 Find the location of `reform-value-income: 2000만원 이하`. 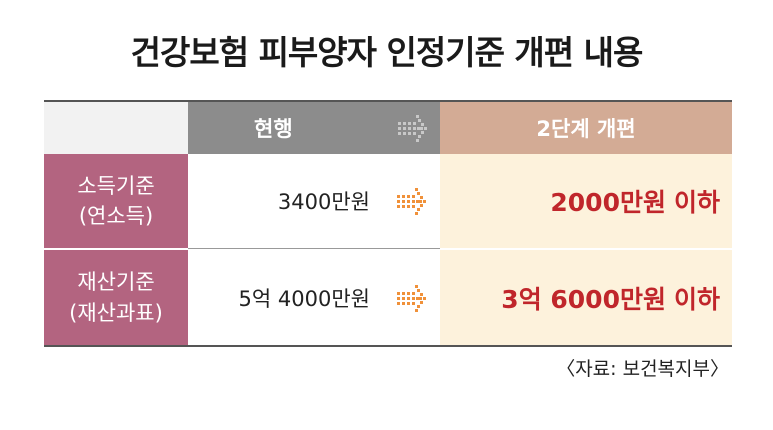

reform-value-income: 2000만원 이하 is located at coordinates (586, 201).